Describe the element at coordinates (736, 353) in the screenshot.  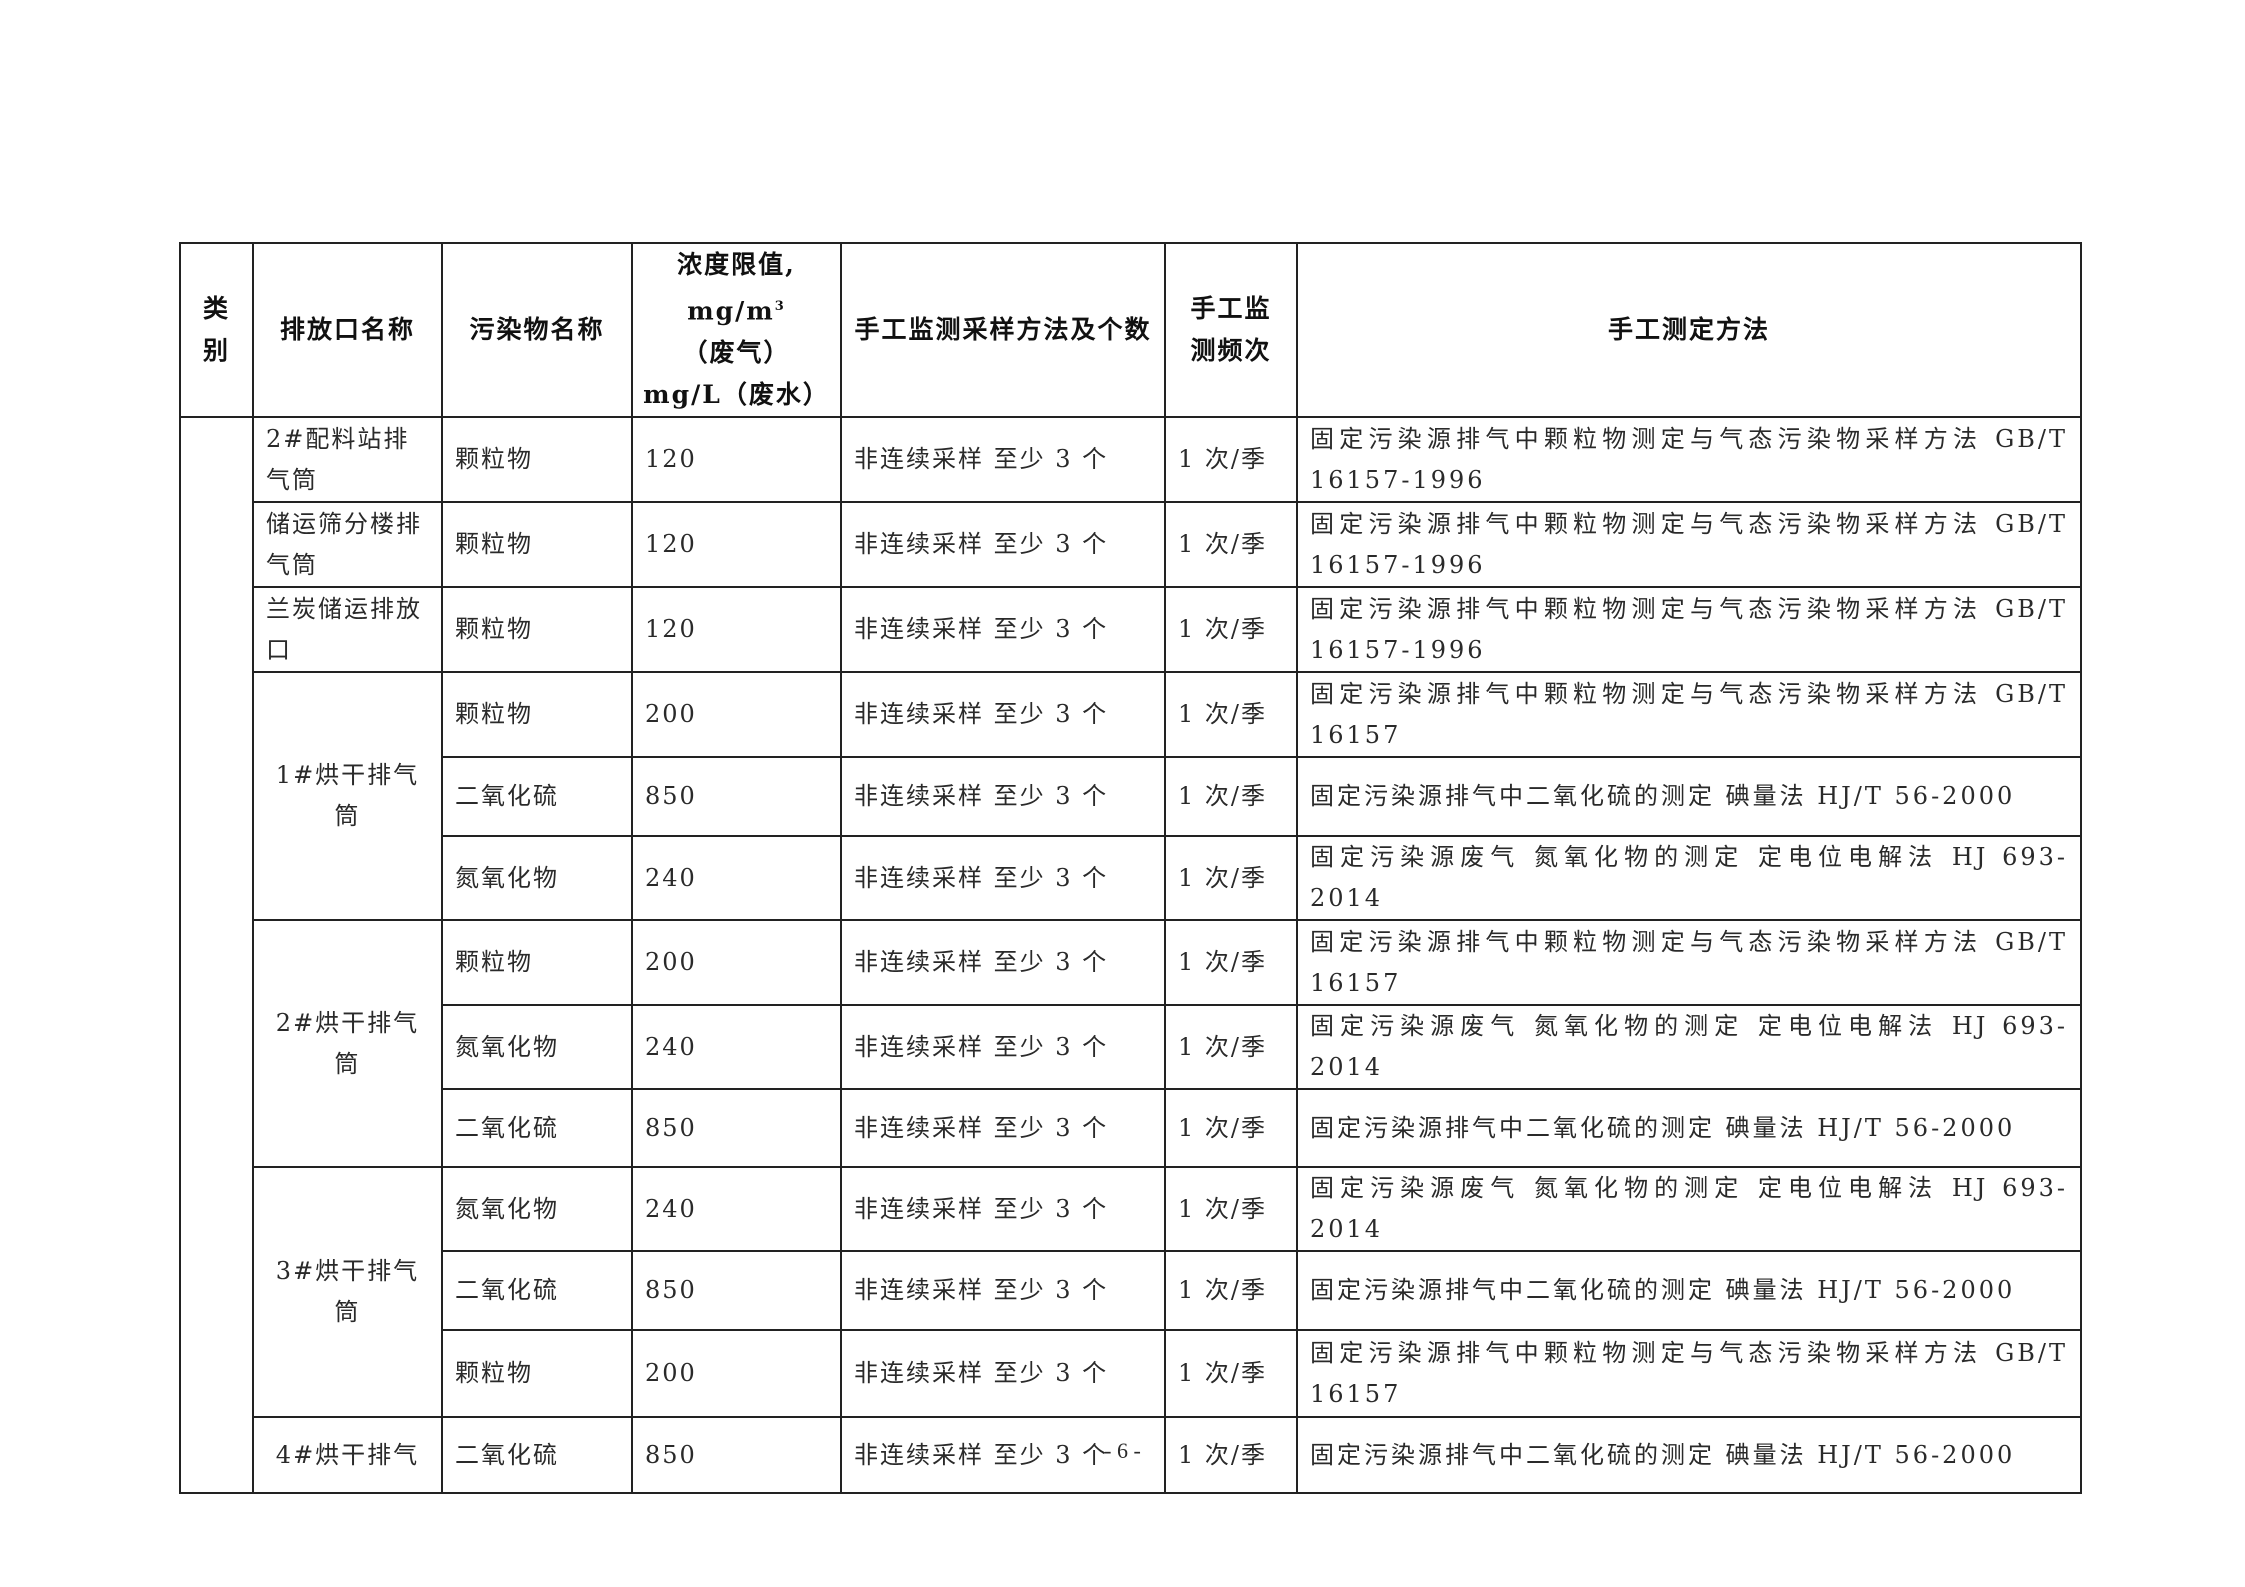
I see `unit-gas-label: （废气）` at that location.